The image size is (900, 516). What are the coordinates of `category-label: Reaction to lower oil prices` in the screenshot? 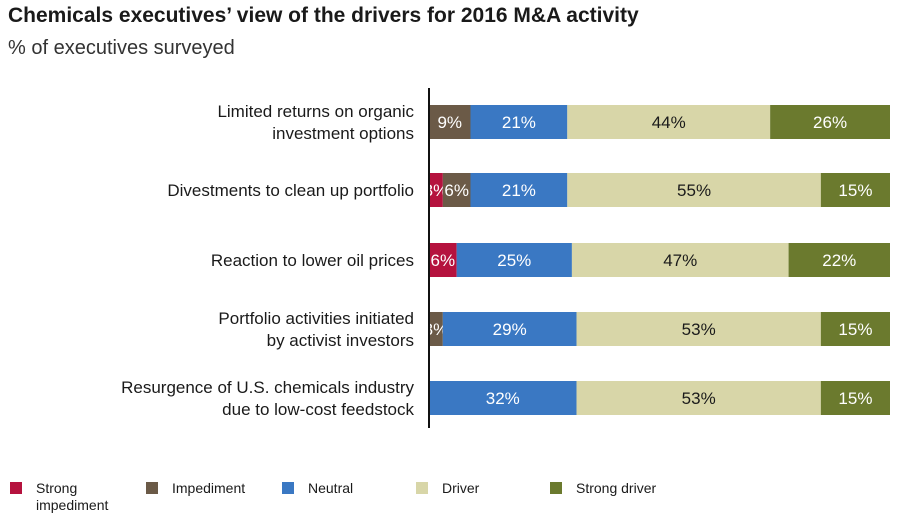 It's located at (312, 260).